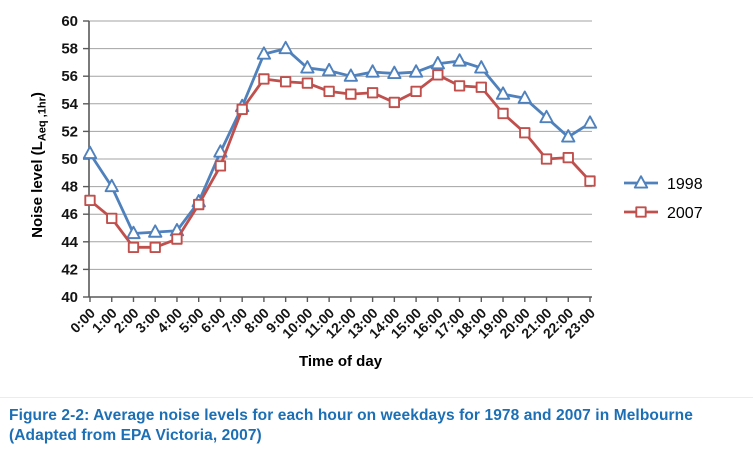 This screenshot has width=753, height=459. What do you see at coordinates (69, 269) in the screenshot?
I see `y-tick-label: 42` at bounding box center [69, 269].